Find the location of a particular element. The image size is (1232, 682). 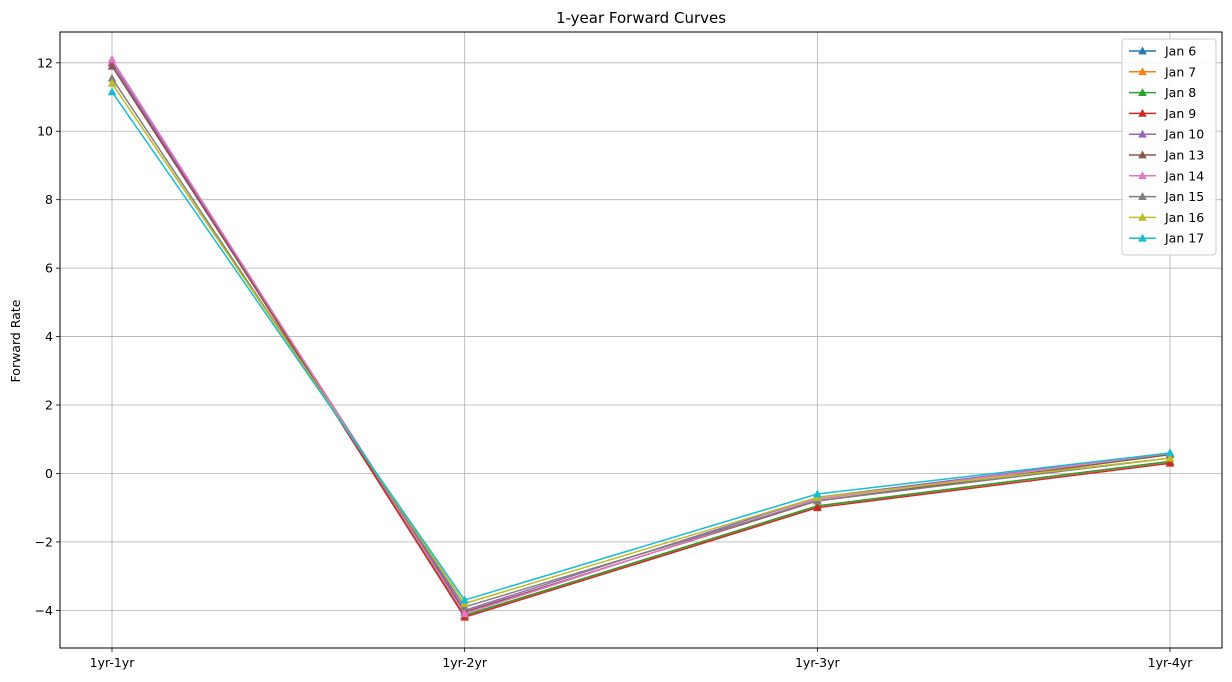

y-axis: −4 −2 0 2 4 6 8 10 12 is located at coordinates (47, 336).